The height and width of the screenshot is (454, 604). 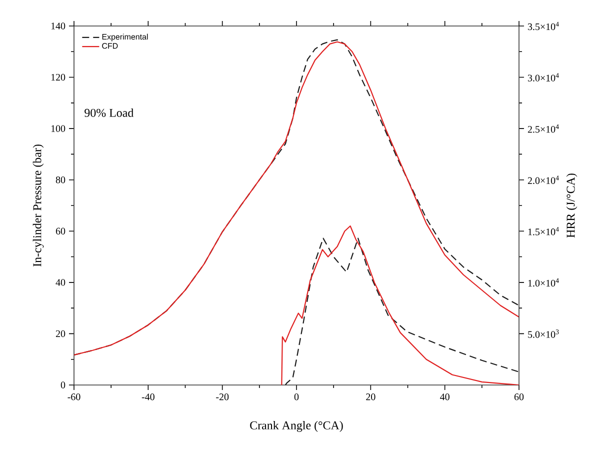 I want to click on x-tick-label: -20, so click(x=222, y=397).